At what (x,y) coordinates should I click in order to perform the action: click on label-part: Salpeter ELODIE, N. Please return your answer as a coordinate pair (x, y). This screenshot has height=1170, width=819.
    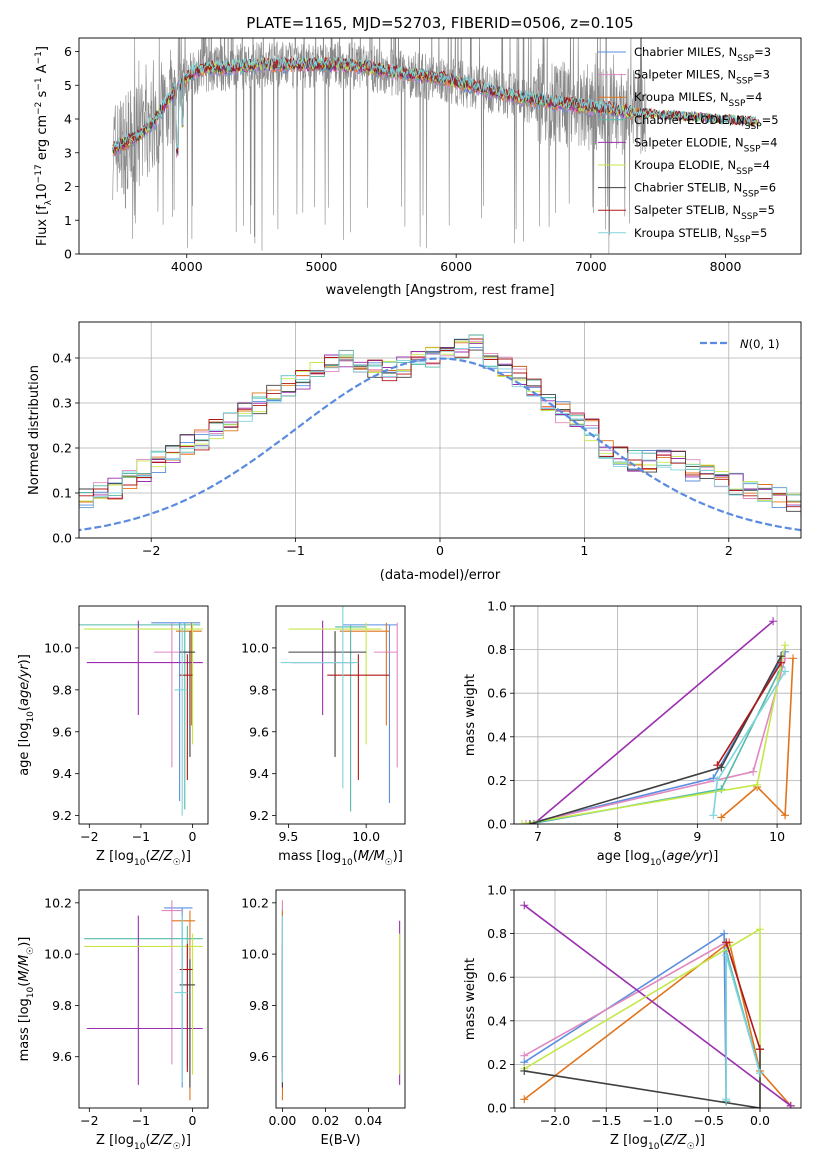
    Looking at the image, I should click on (689, 142).